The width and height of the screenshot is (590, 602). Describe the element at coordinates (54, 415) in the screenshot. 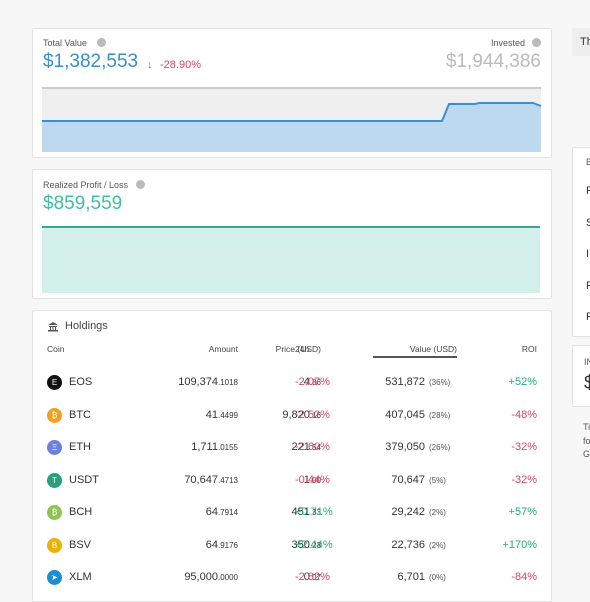

I see `coin-icon: ₿` at that location.